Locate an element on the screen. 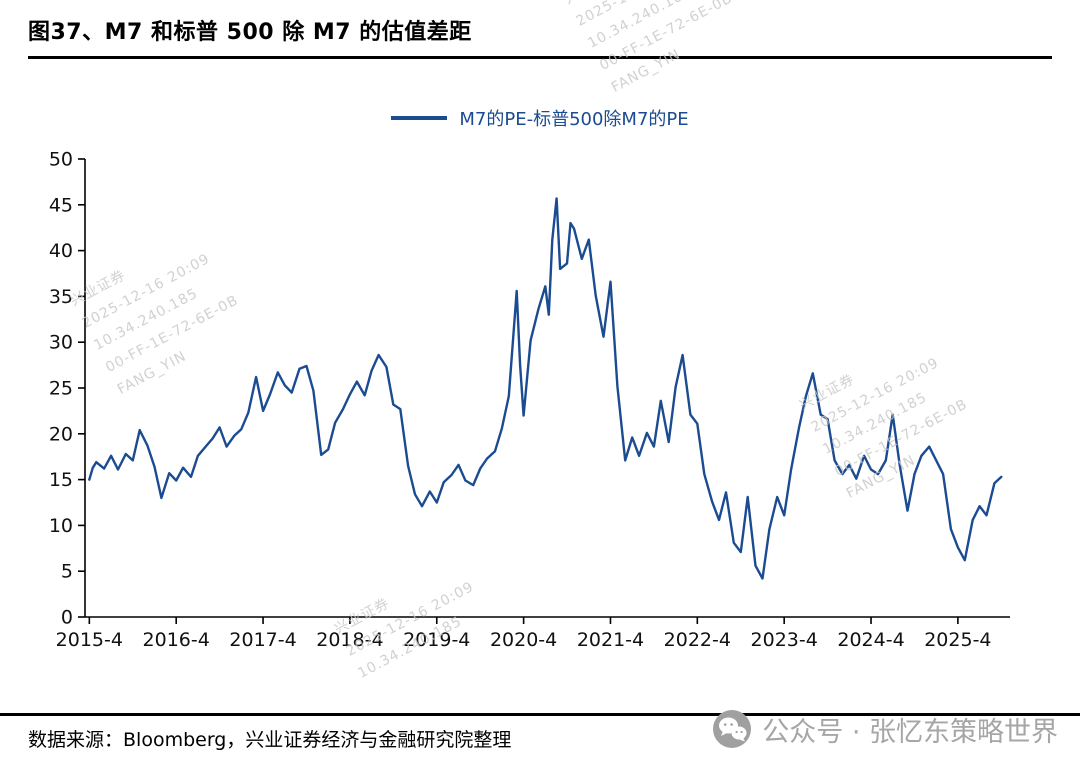 The image size is (1080, 759). footer: 数据来源：Bloomberg，兴业证券经济与金融研究院整理 is located at coordinates (540, 736).